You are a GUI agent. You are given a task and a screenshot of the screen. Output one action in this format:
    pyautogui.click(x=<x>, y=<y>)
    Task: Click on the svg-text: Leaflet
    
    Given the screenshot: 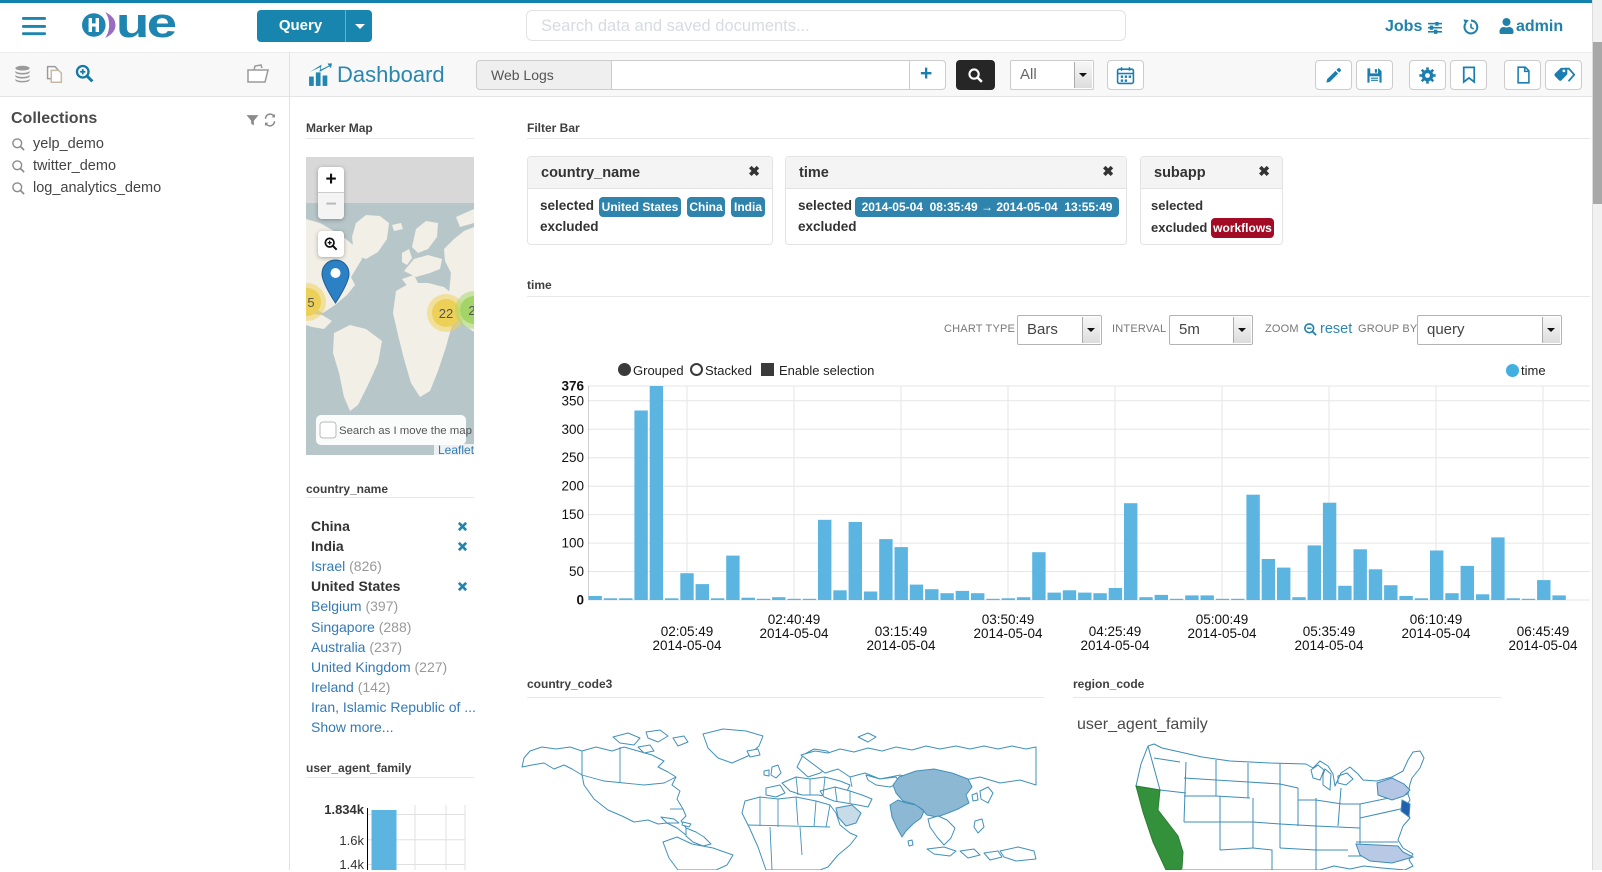 What is the action you would take?
    pyautogui.click(x=456, y=449)
    